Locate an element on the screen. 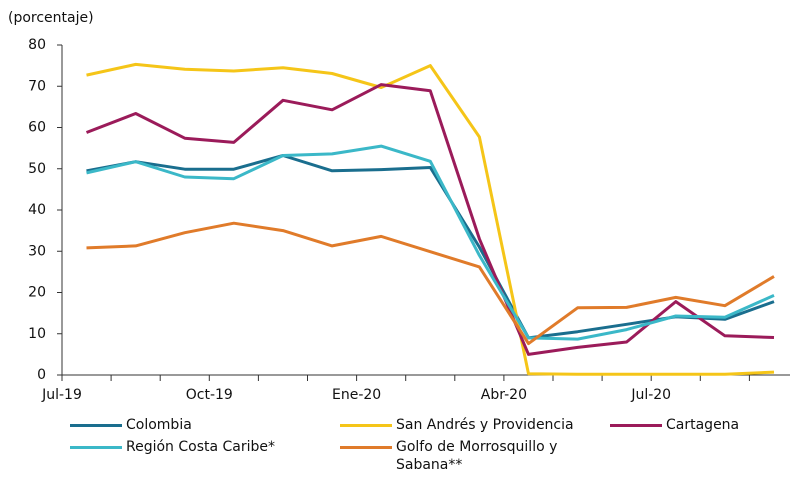 Image resolution: width=793 pixels, height=497 pixels. legend-label: Colombia is located at coordinates (159, 425).